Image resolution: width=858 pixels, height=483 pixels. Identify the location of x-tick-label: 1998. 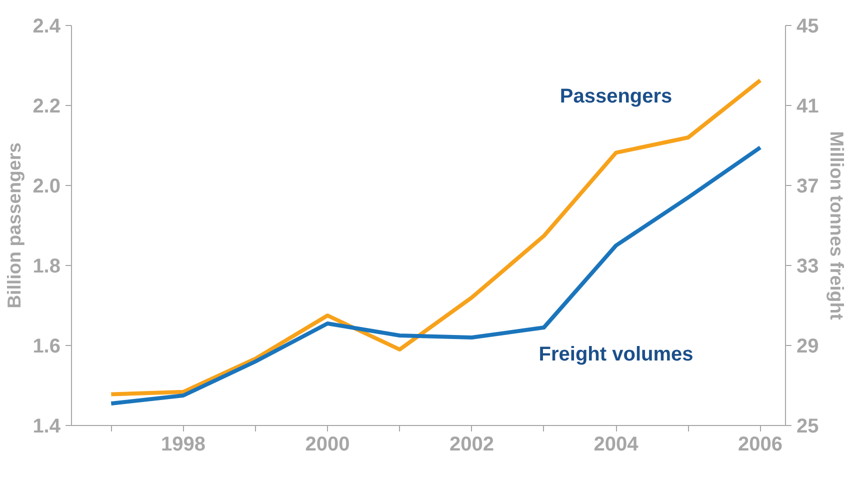
(183, 445).